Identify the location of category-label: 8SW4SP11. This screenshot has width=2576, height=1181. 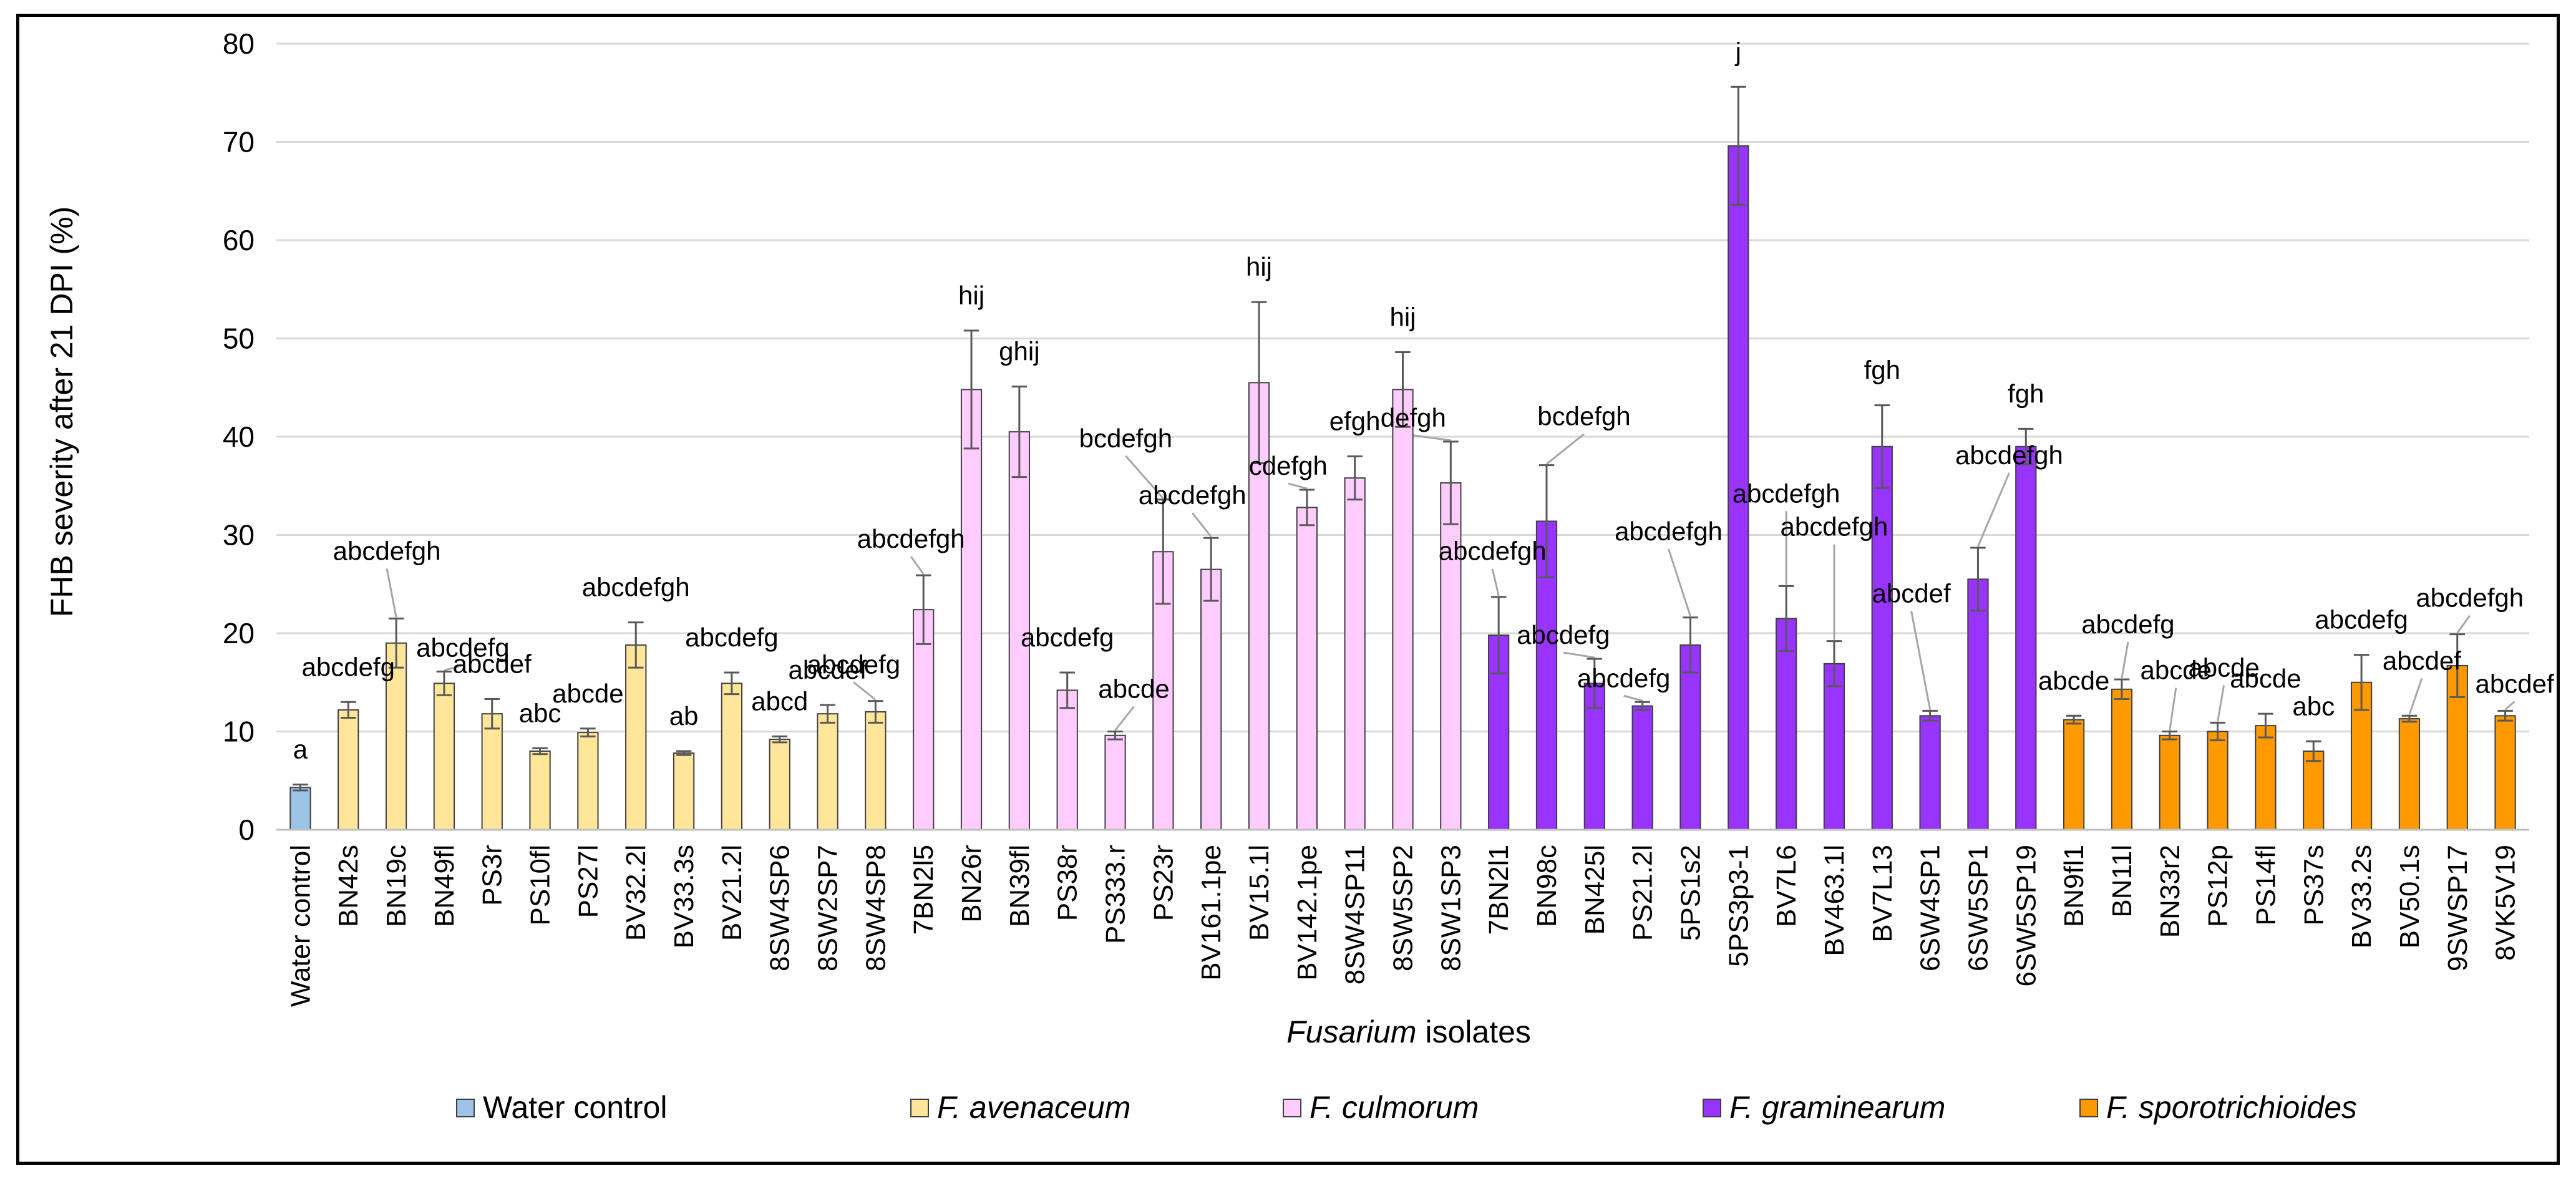
(1356, 914).